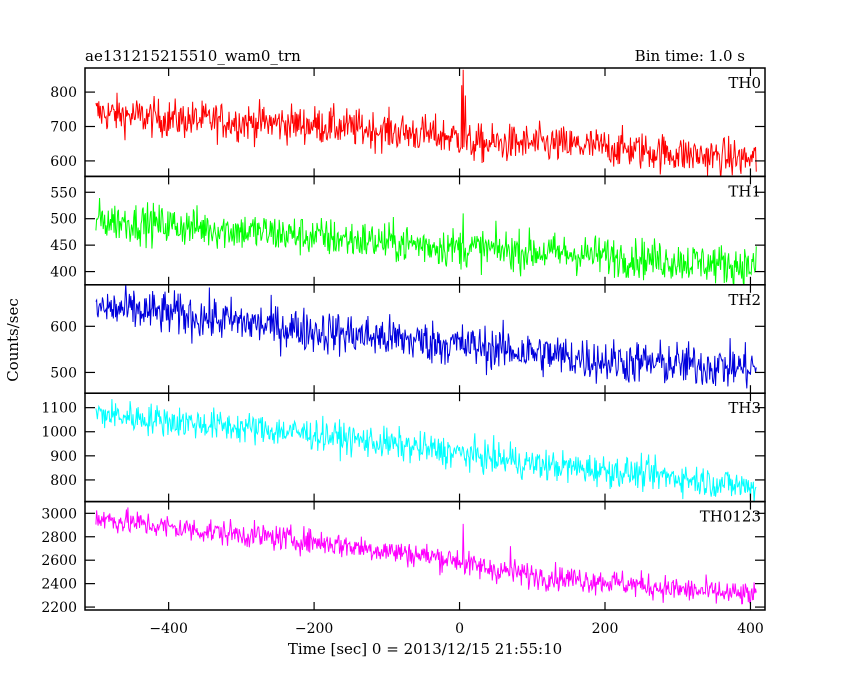 Image resolution: width=850 pixels, height=680 pixels. What do you see at coordinates (63, 373) in the screenshot?
I see `y-tick-label-th2: 500` at bounding box center [63, 373].